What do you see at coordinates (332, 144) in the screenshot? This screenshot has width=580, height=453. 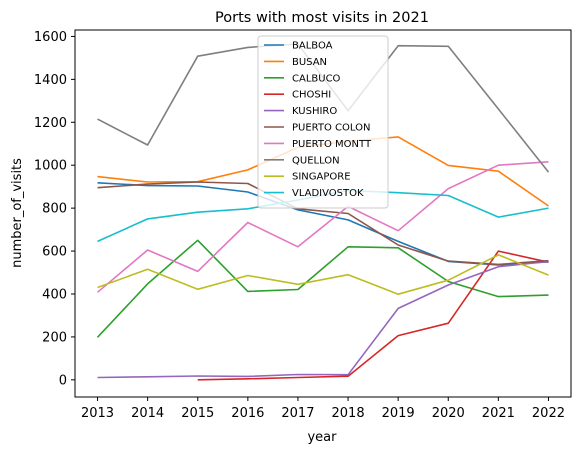 I see `legend-label: PUERTO MONTT` at bounding box center [332, 144].